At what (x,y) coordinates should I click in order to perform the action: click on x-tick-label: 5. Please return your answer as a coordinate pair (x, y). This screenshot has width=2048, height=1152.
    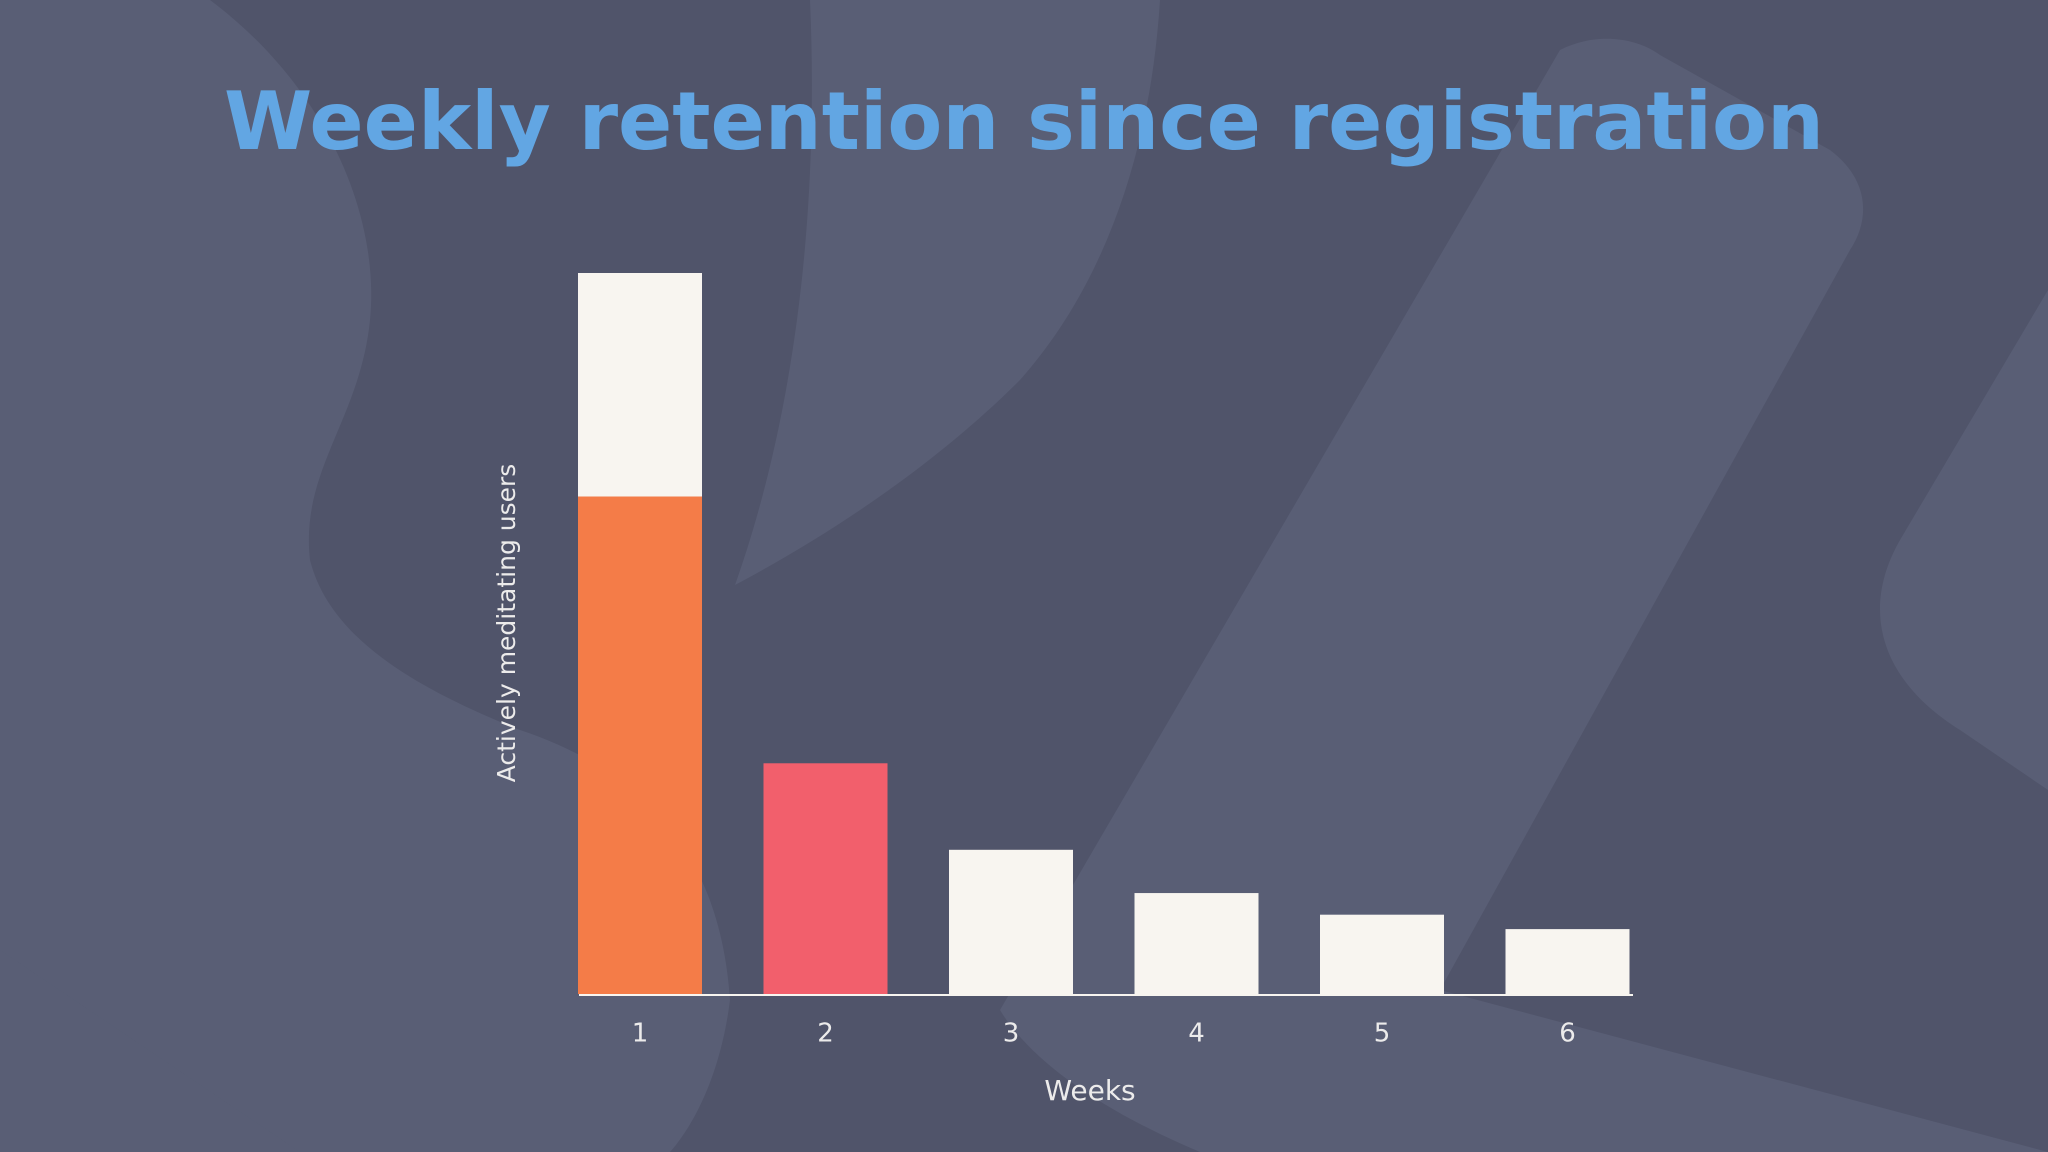
    Looking at the image, I should click on (1382, 1034).